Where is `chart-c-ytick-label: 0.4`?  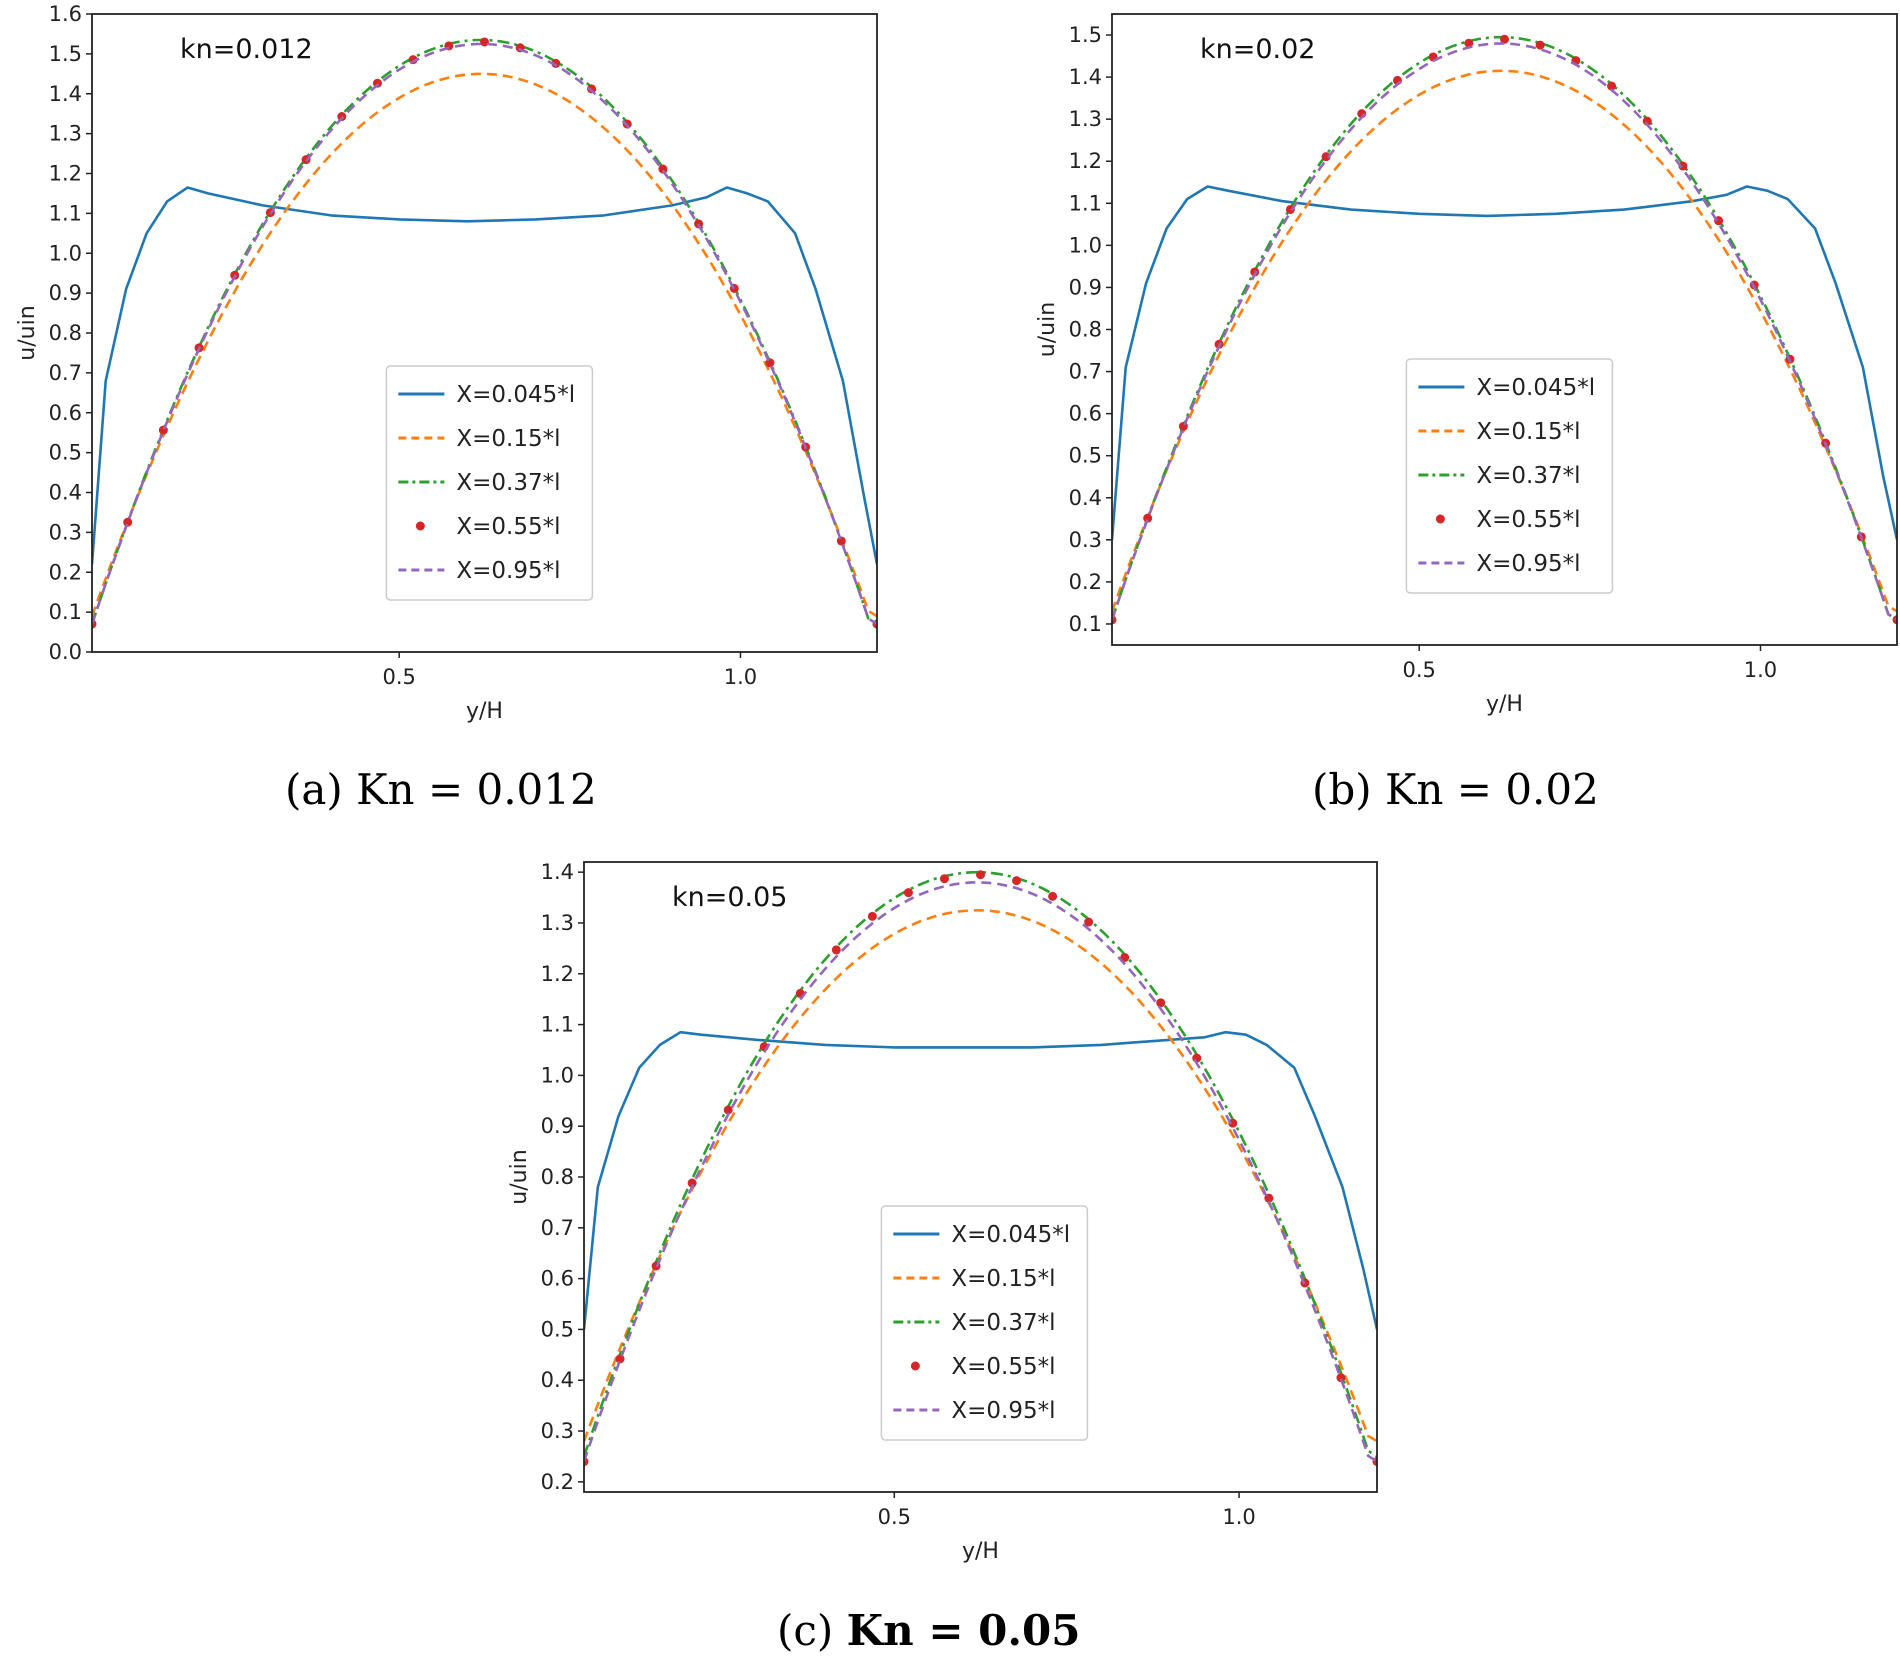 chart-c-ytick-label: 0.4 is located at coordinates (557, 1380).